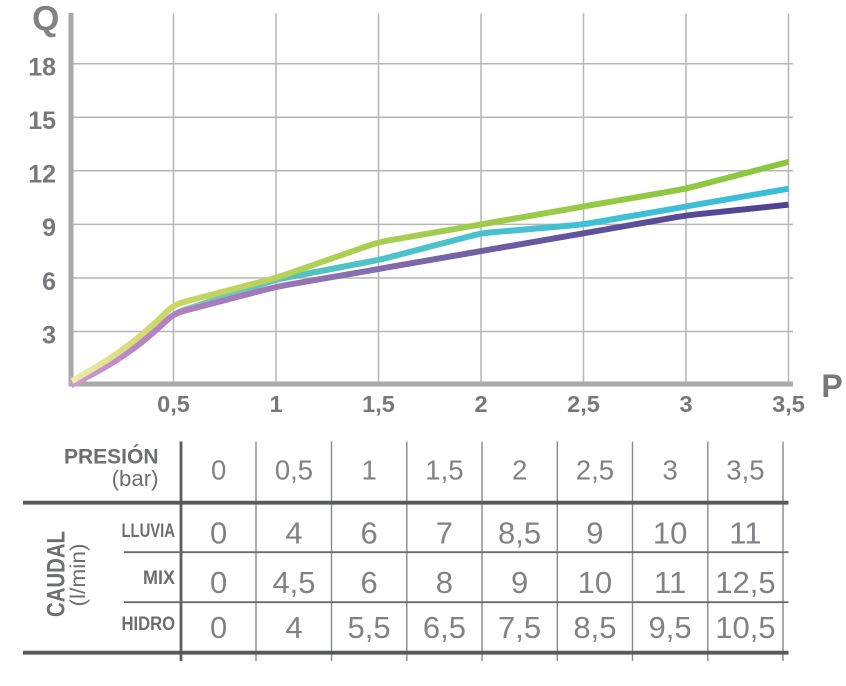 This screenshot has width=846, height=686. What do you see at coordinates (745, 627) in the screenshot?
I see `svg-text: 10,5` at bounding box center [745, 627].